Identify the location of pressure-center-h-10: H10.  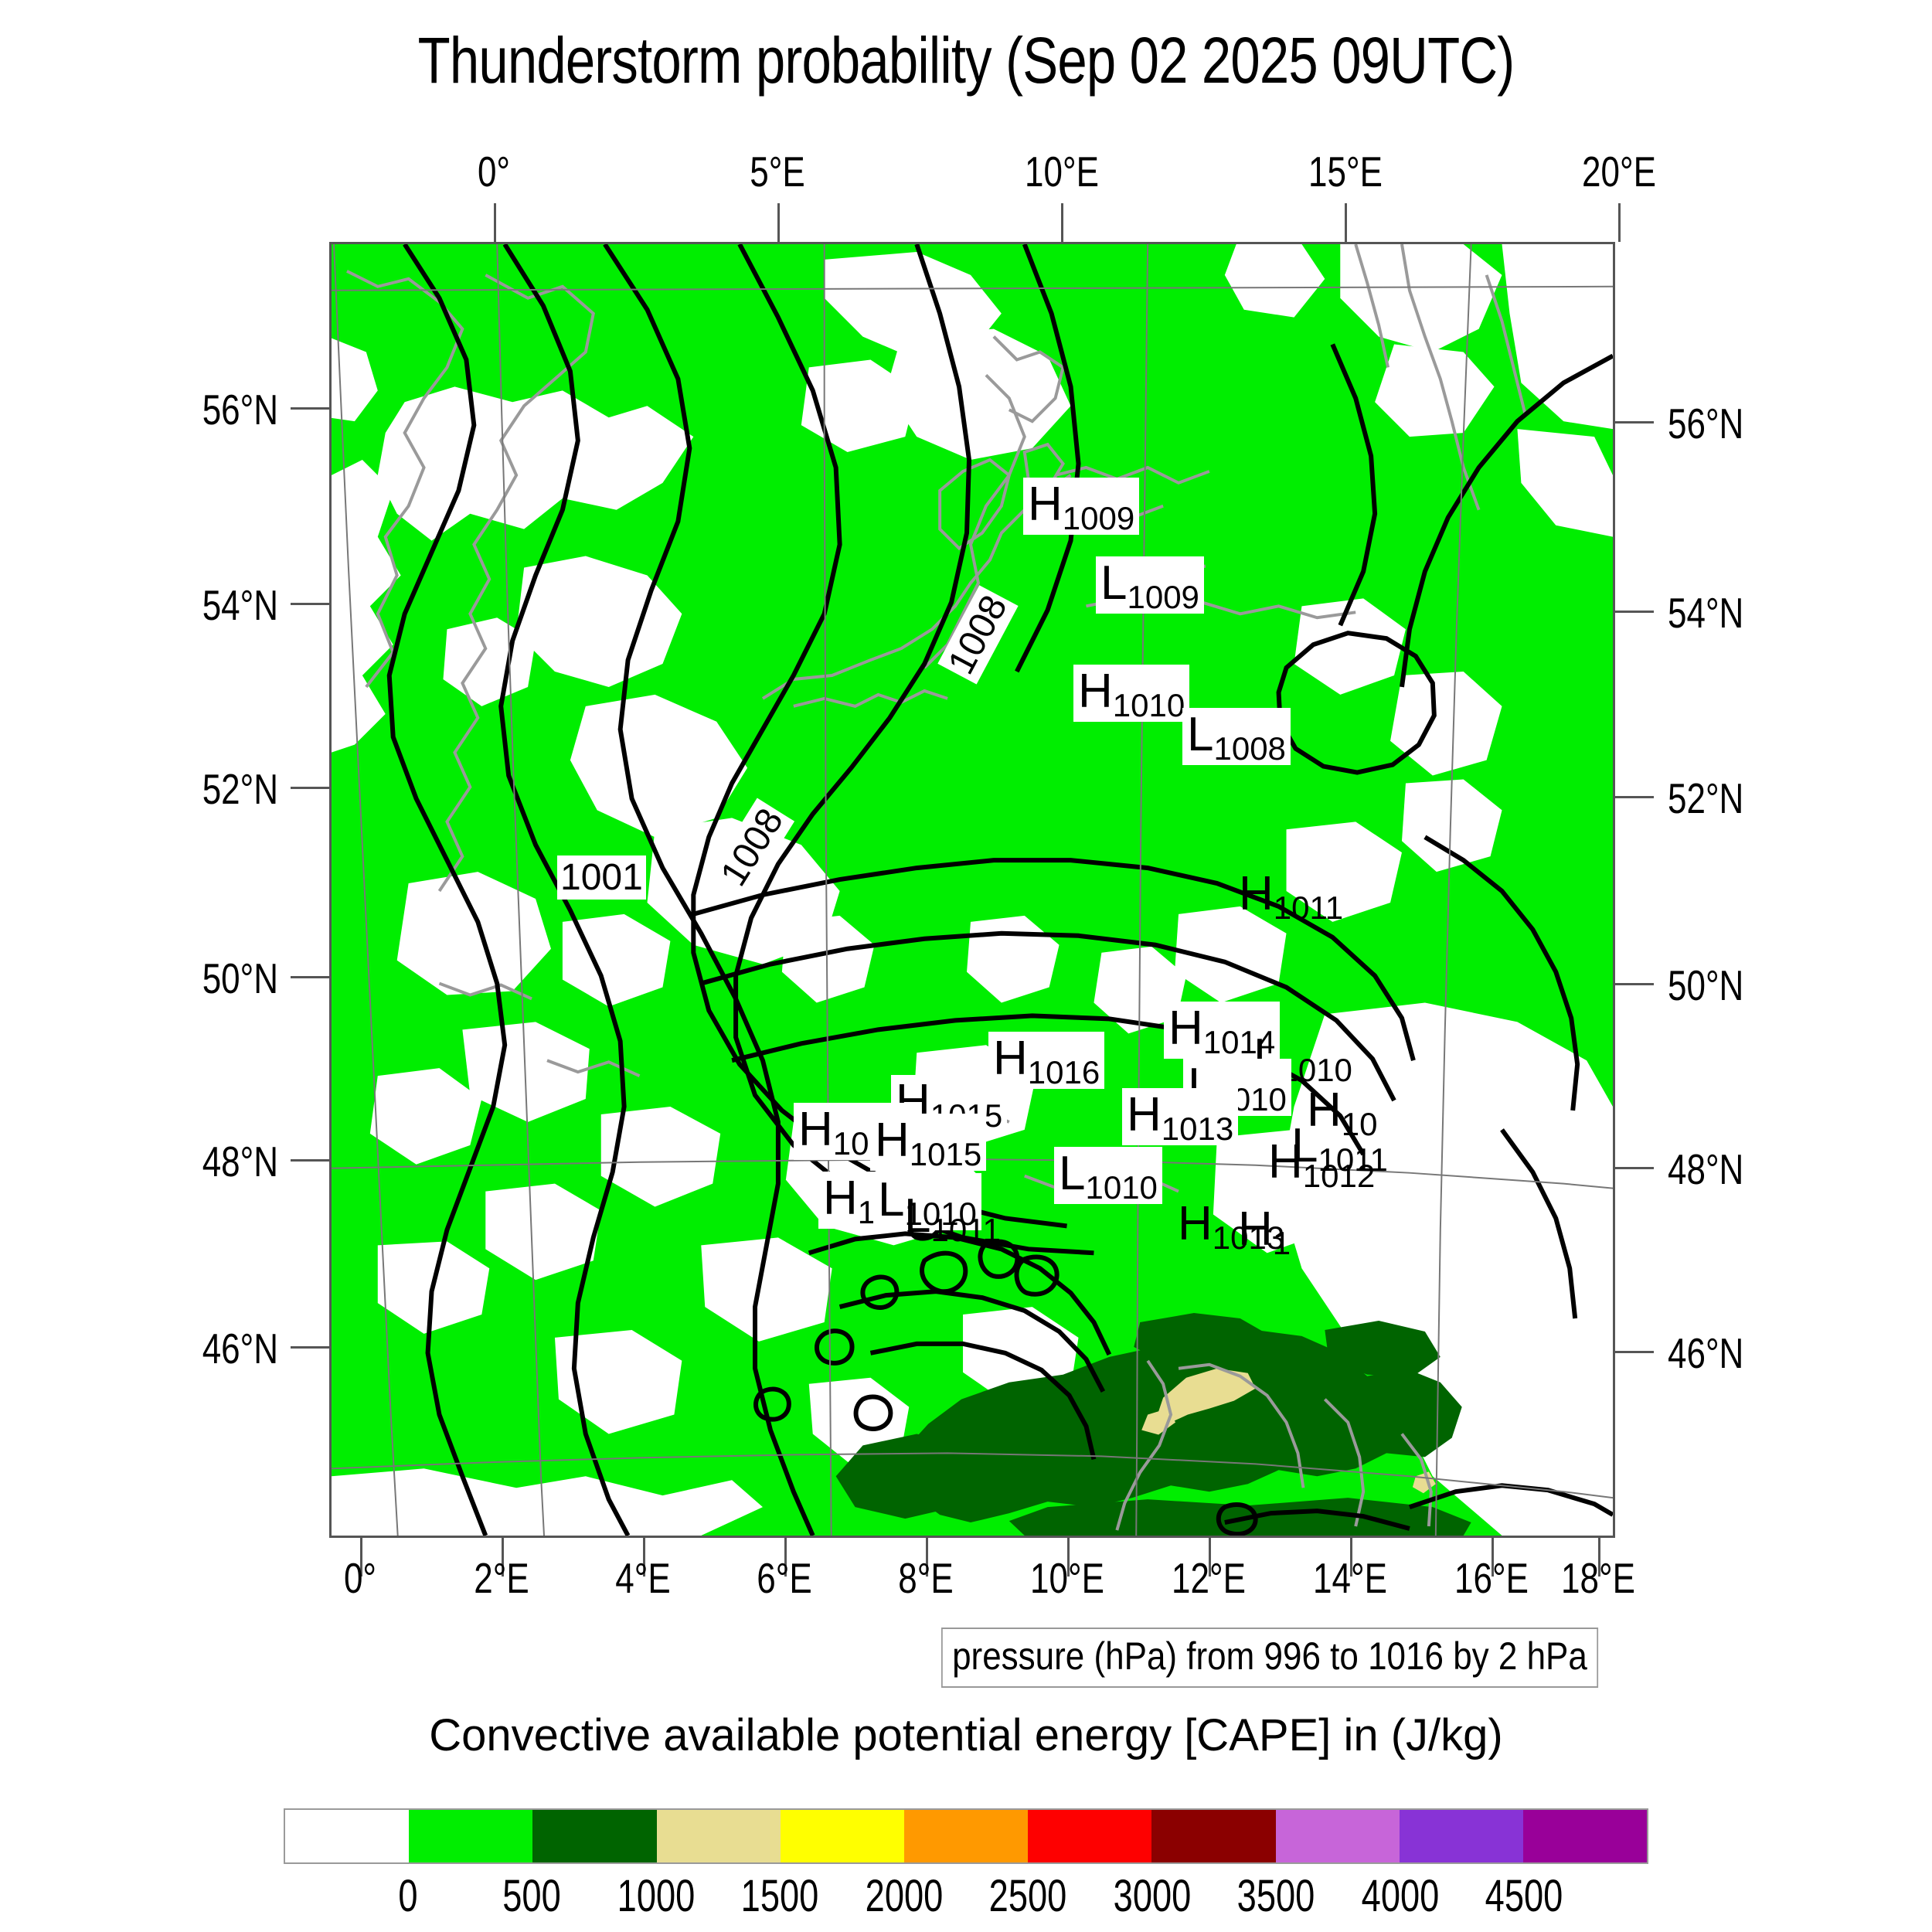
(1342, 1114).